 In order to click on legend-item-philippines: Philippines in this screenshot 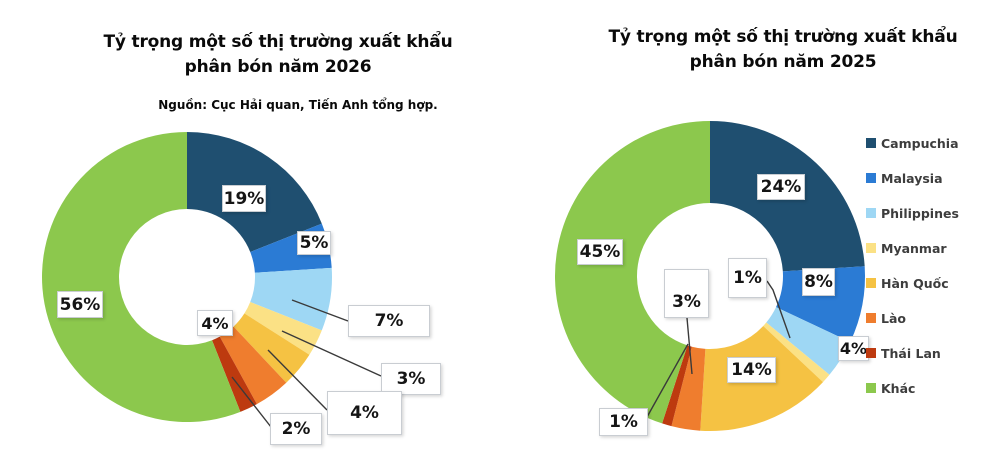, I will do `click(912, 213)`.